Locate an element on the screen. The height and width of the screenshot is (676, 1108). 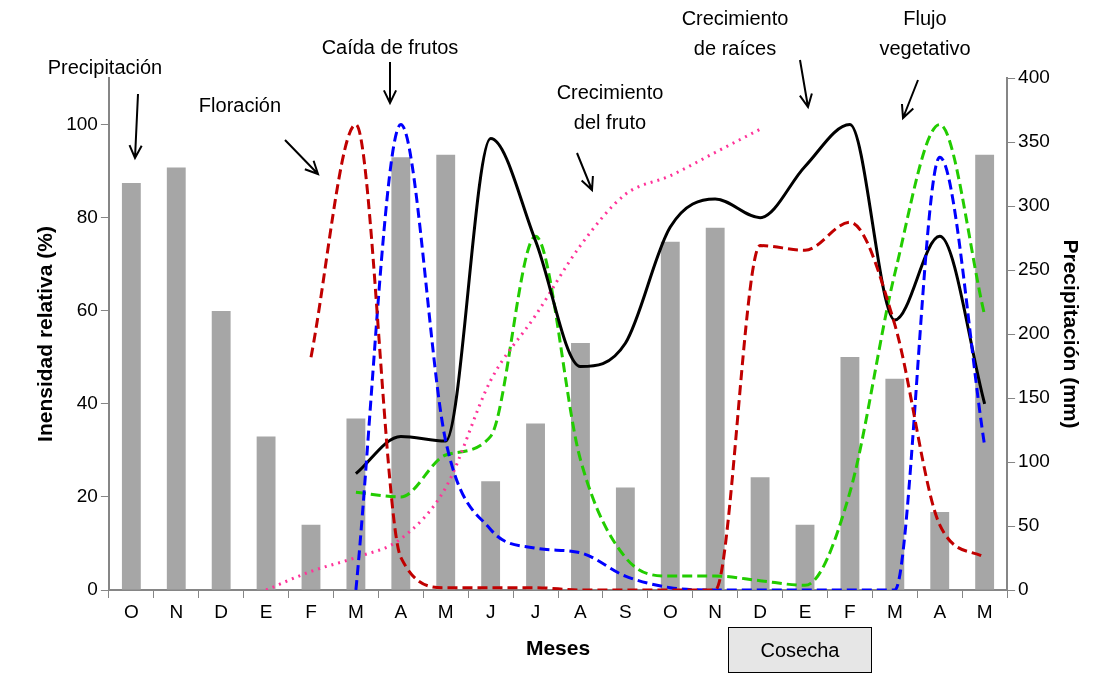
y-tick-label: 60 is located at coordinates (87, 309).